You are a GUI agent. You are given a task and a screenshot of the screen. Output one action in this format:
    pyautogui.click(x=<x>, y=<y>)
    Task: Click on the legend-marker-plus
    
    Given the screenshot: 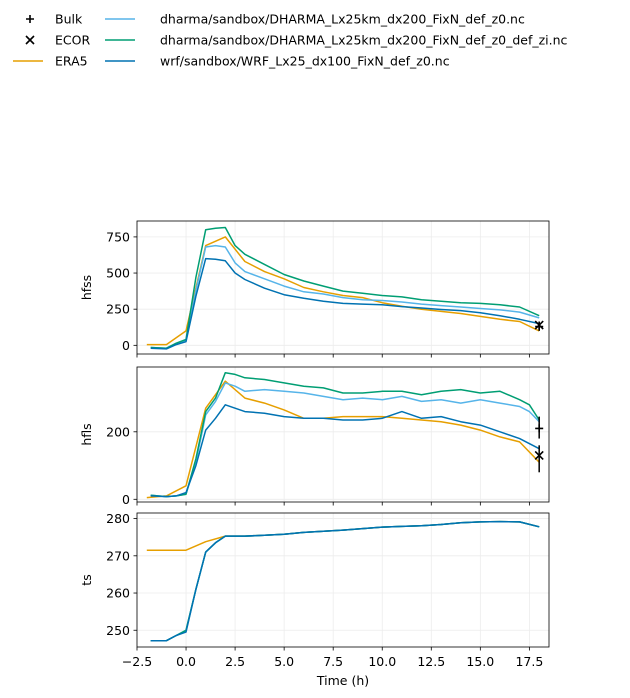 What is the action you would take?
    pyautogui.click(x=30, y=19)
    